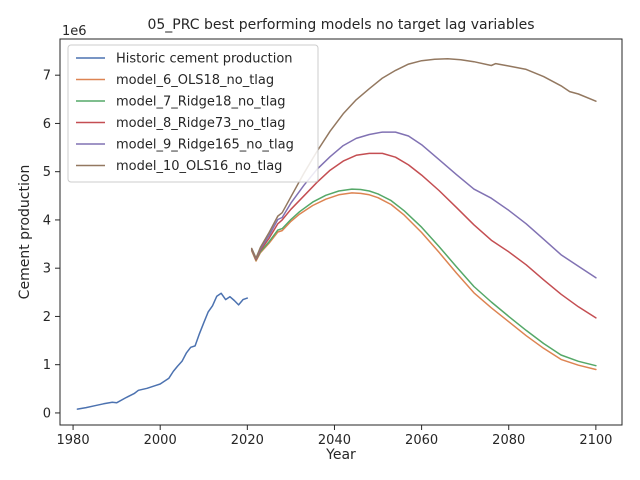 Image resolution: width=640 pixels, height=480 pixels. I want to click on y-axis: 0 1 2 3 4 5 6 7, so click(51, 245).